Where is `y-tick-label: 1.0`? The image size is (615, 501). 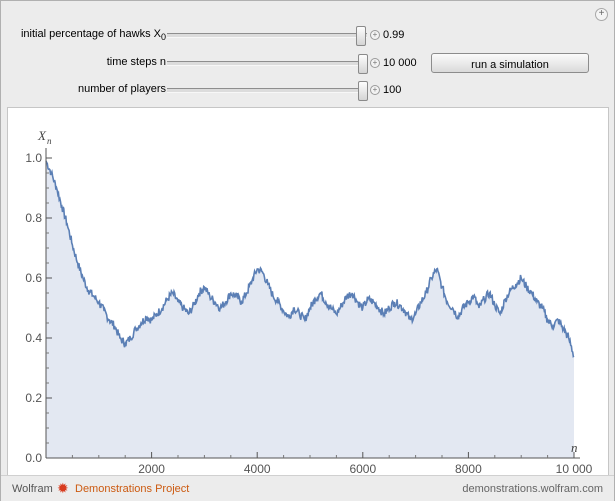 y-tick-label: 1.0 is located at coordinates (33, 158).